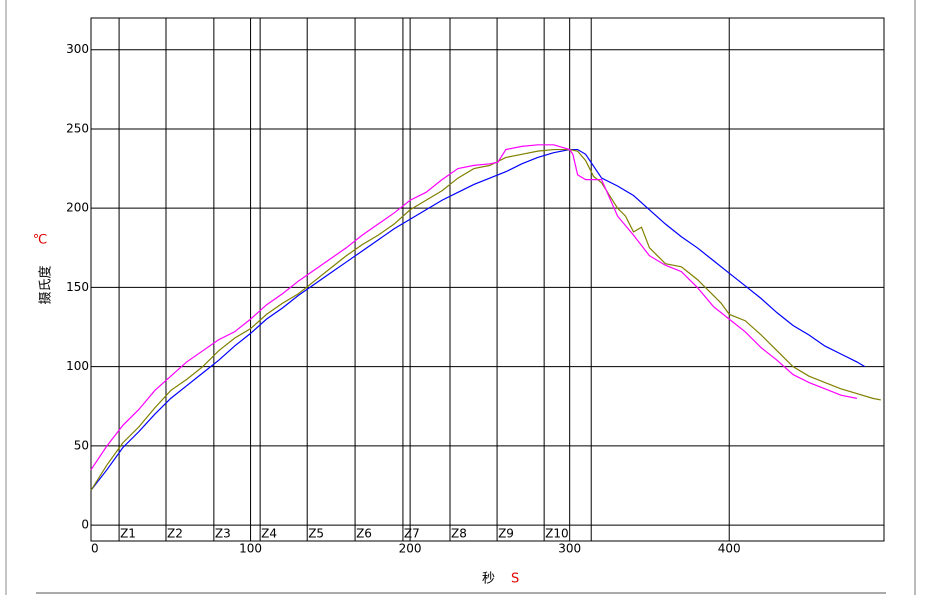  Describe the element at coordinates (410, 549) in the screenshot. I see `x-tick-label: 200` at that location.